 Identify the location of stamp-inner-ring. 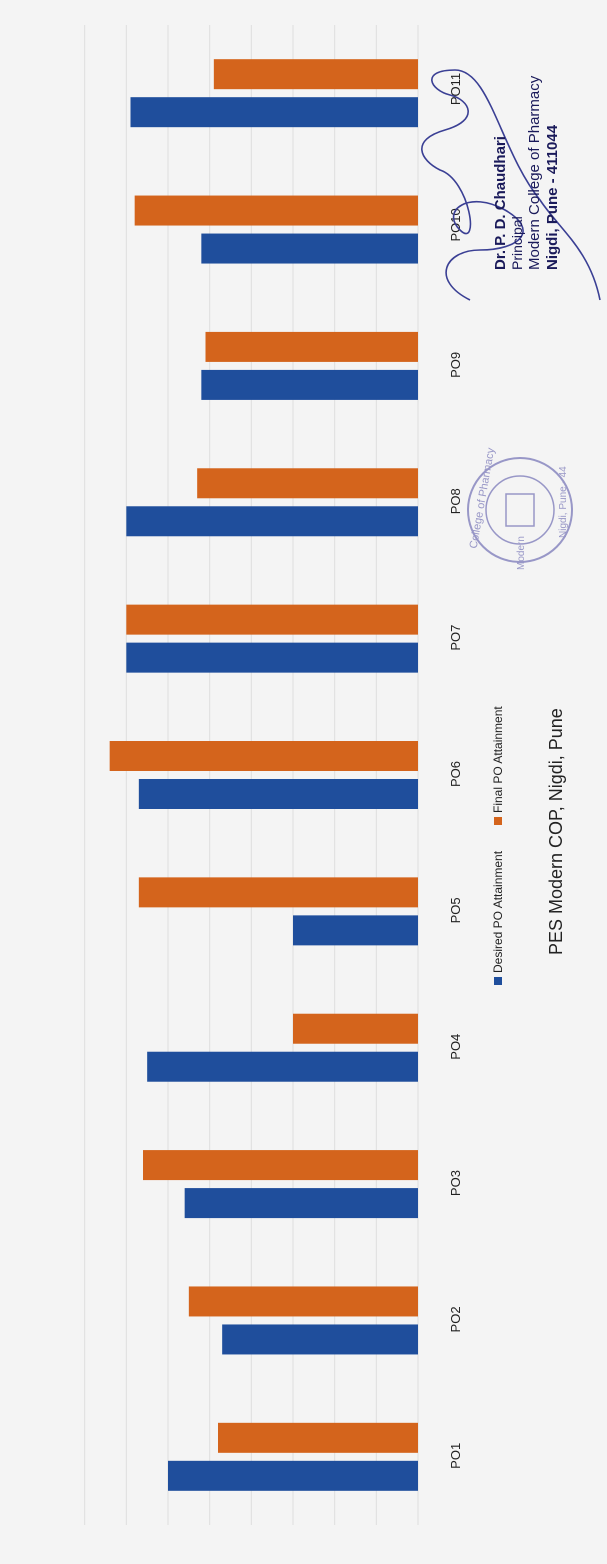
(520, 510).